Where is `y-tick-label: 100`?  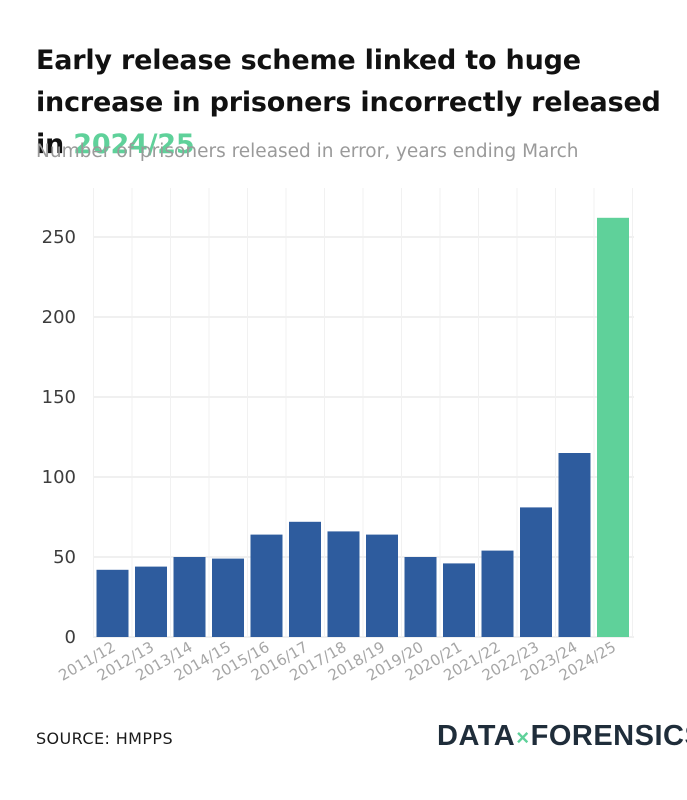
y-tick-label: 100 is located at coordinates (59, 477).